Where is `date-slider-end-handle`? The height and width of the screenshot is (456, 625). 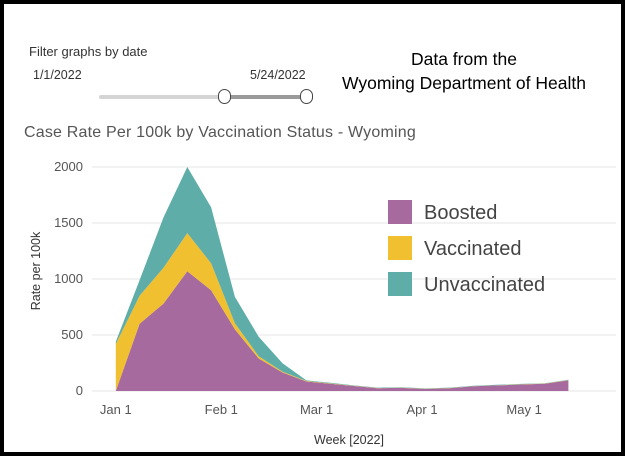
date-slider-end-handle is located at coordinates (306, 96).